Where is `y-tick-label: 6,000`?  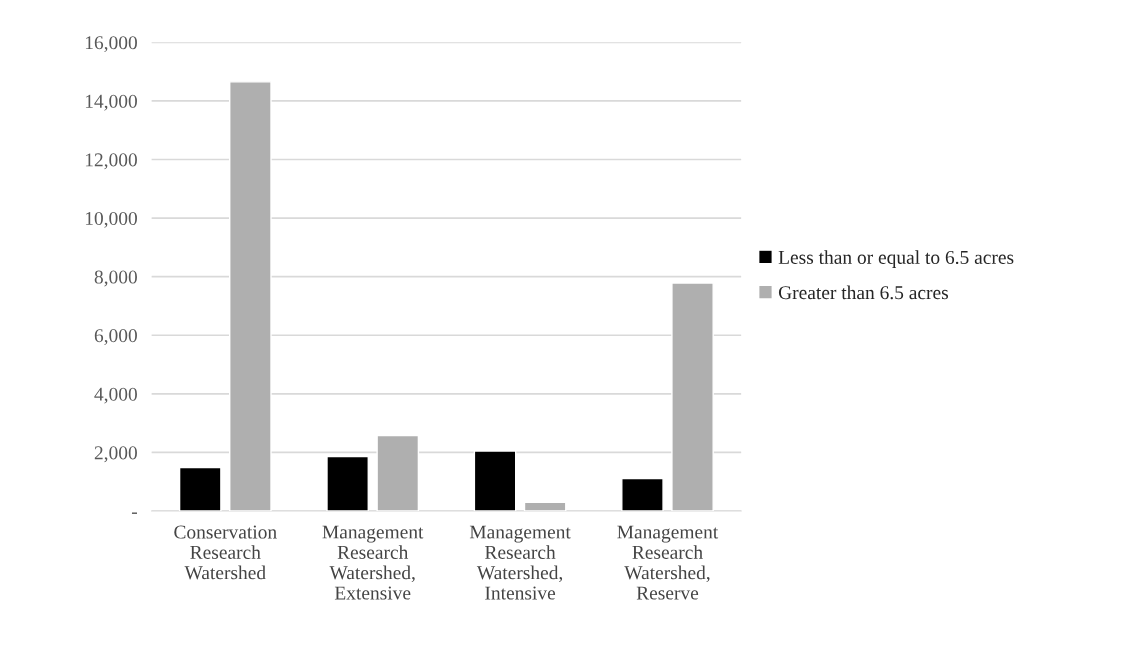
y-tick-label: 6,000 is located at coordinates (115, 337).